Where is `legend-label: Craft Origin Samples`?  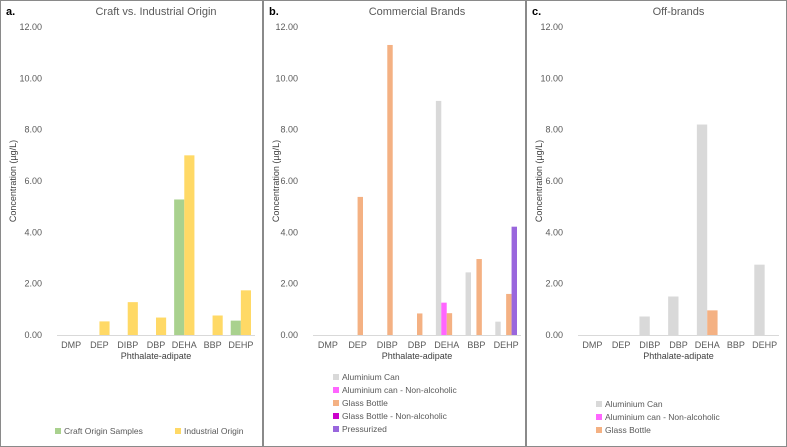
legend-label: Craft Origin Samples is located at coordinates (103, 431).